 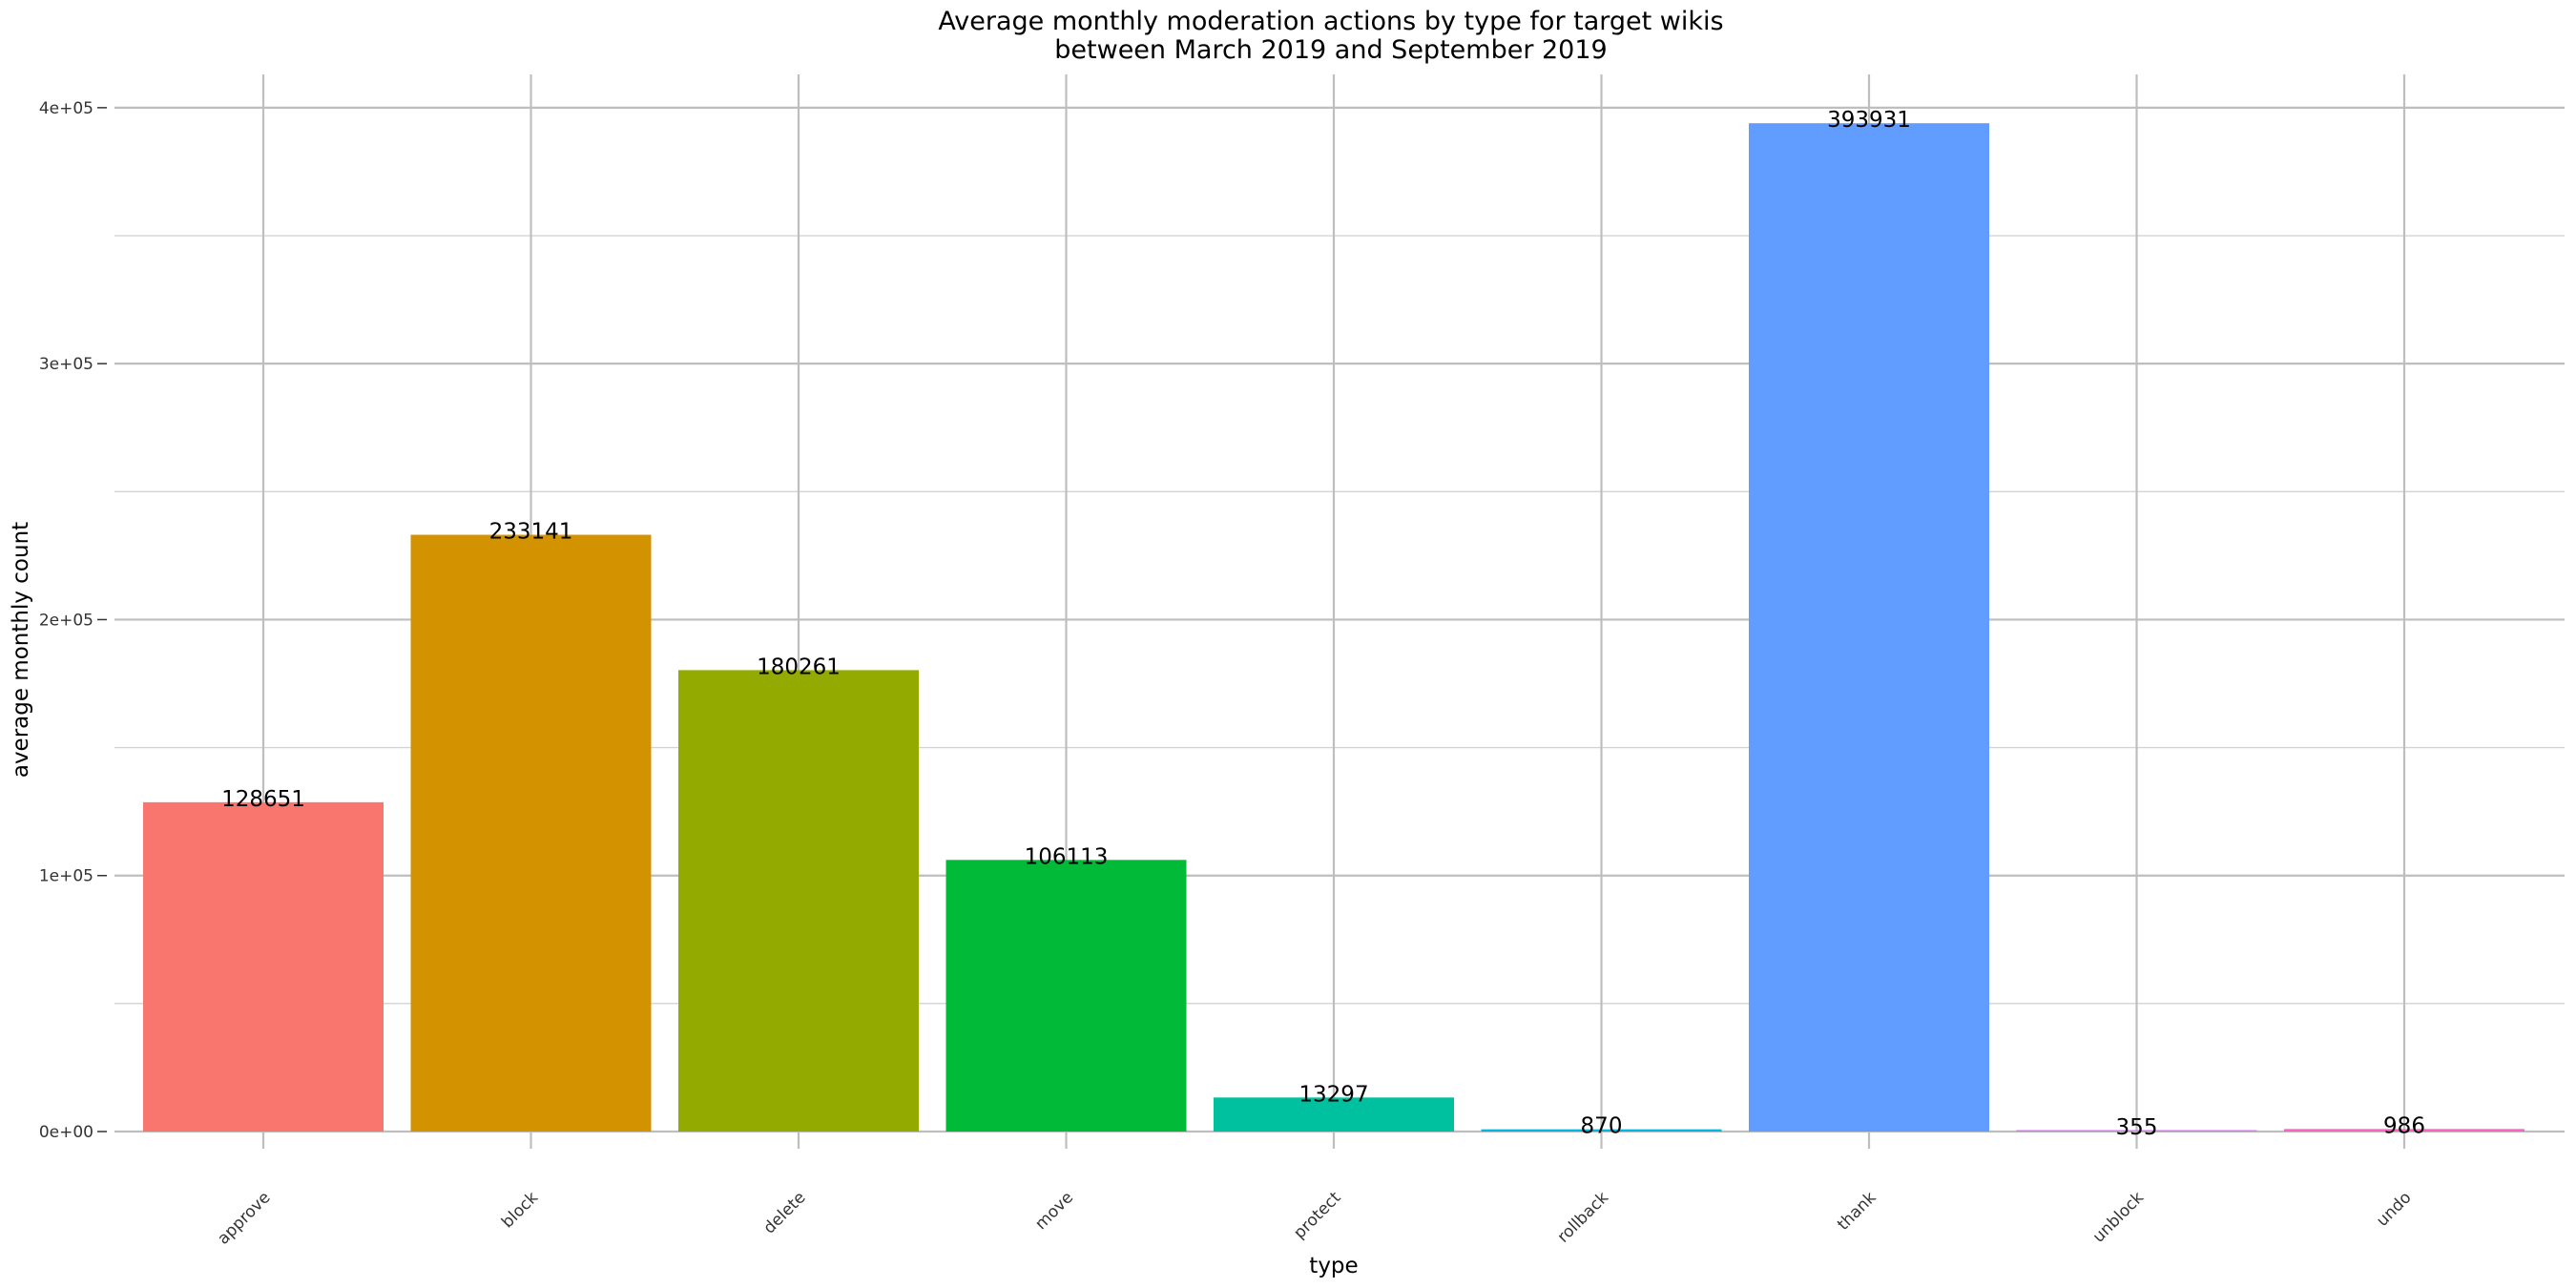 What do you see at coordinates (1067, 856) in the screenshot?
I see `value-label-move: 106113` at bounding box center [1067, 856].